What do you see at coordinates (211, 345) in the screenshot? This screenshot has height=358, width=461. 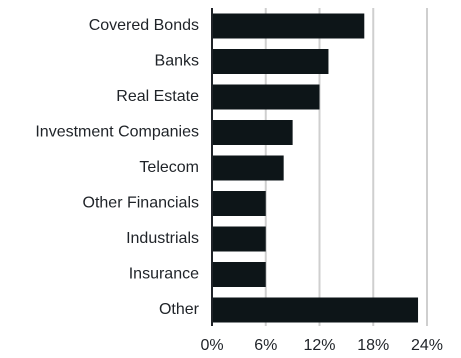 I see `x-tick-label: 0%` at bounding box center [211, 345].